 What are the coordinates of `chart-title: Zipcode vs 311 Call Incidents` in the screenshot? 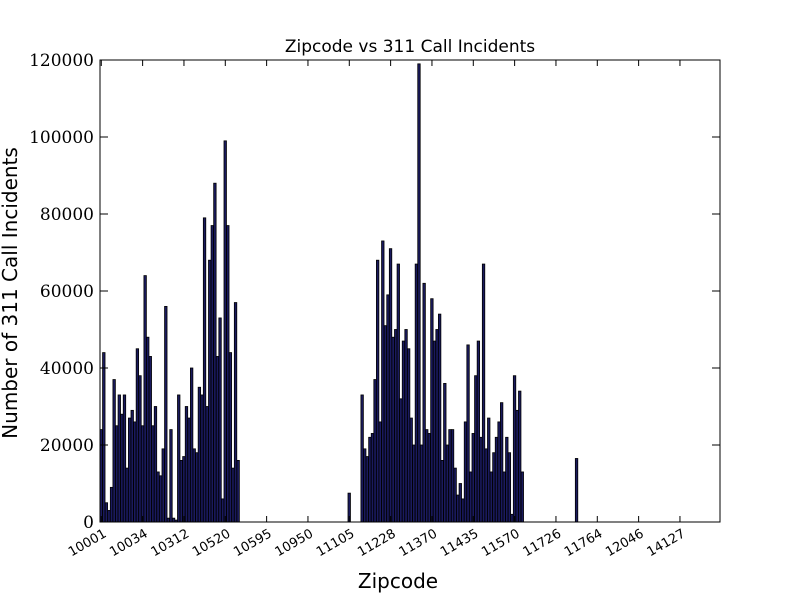 It's located at (410, 47).